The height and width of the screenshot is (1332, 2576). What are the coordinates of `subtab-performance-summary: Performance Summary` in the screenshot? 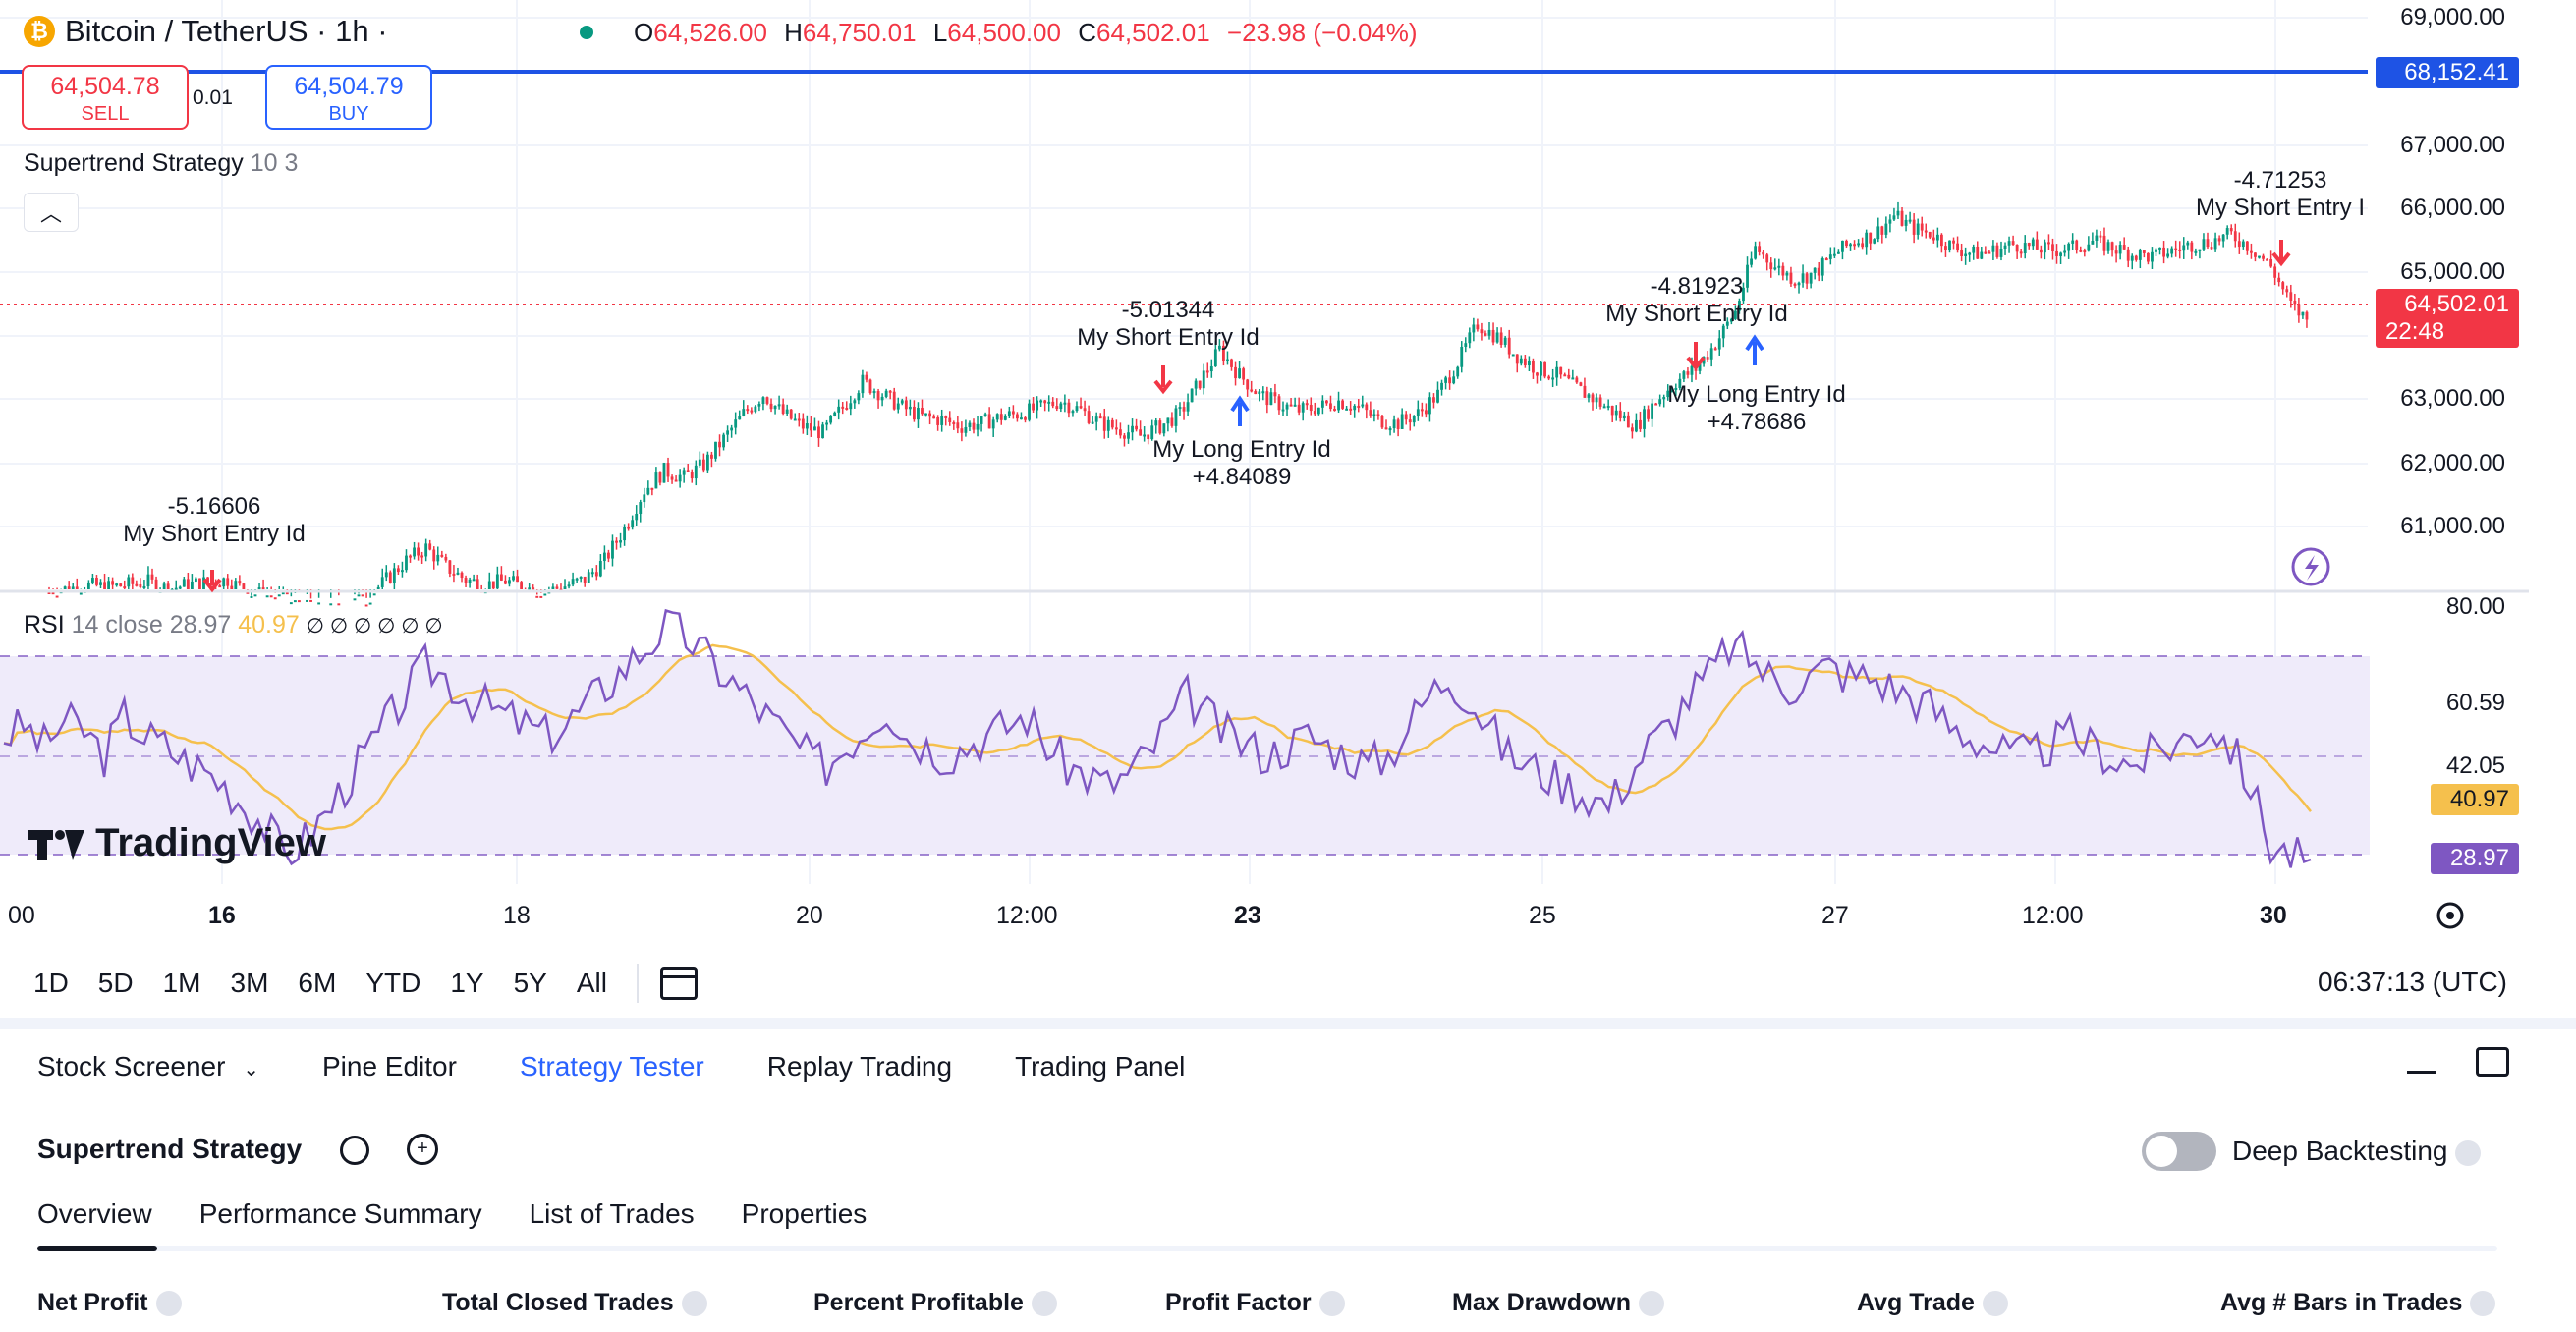 It's located at (340, 1213).